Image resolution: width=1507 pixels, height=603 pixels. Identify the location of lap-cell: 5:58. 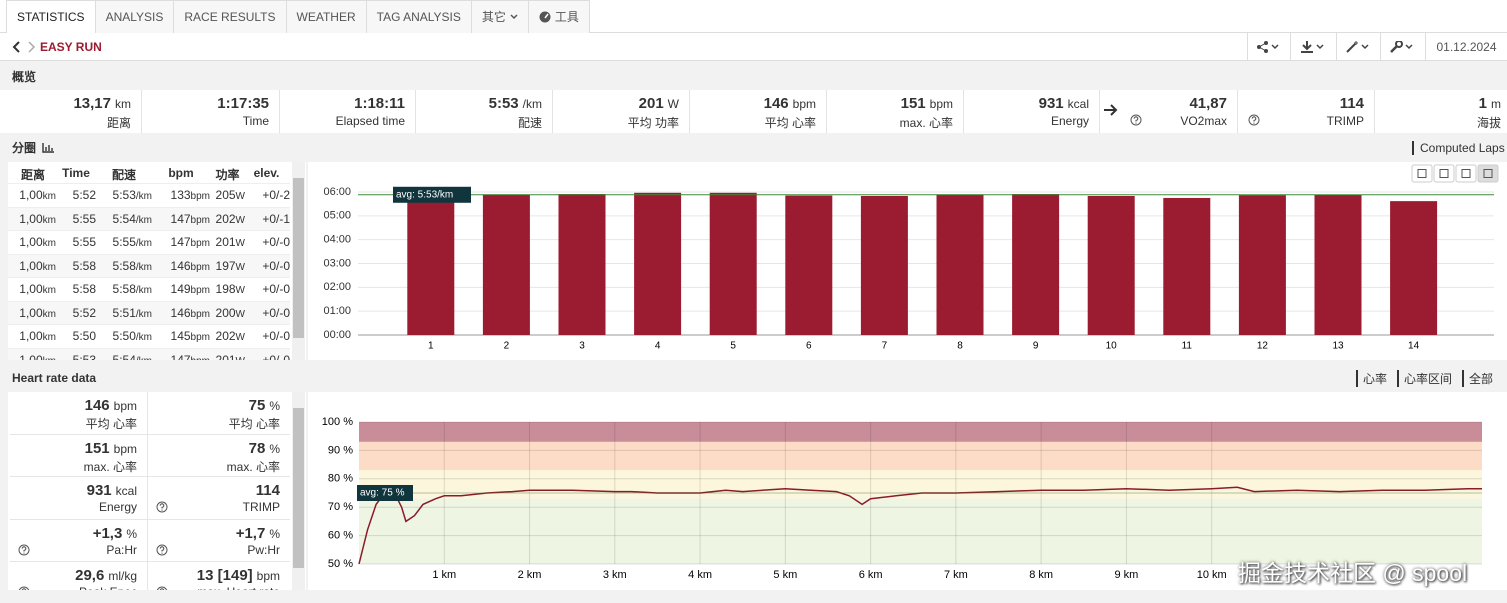
(76, 266).